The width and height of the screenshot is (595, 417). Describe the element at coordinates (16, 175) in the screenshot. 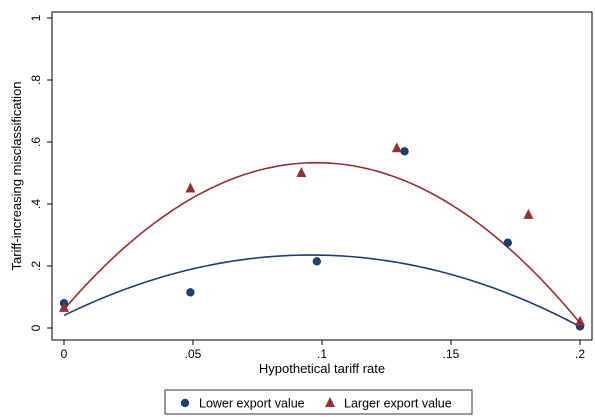

I see `y-axis-label: Tariff-increasing misclassification` at that location.